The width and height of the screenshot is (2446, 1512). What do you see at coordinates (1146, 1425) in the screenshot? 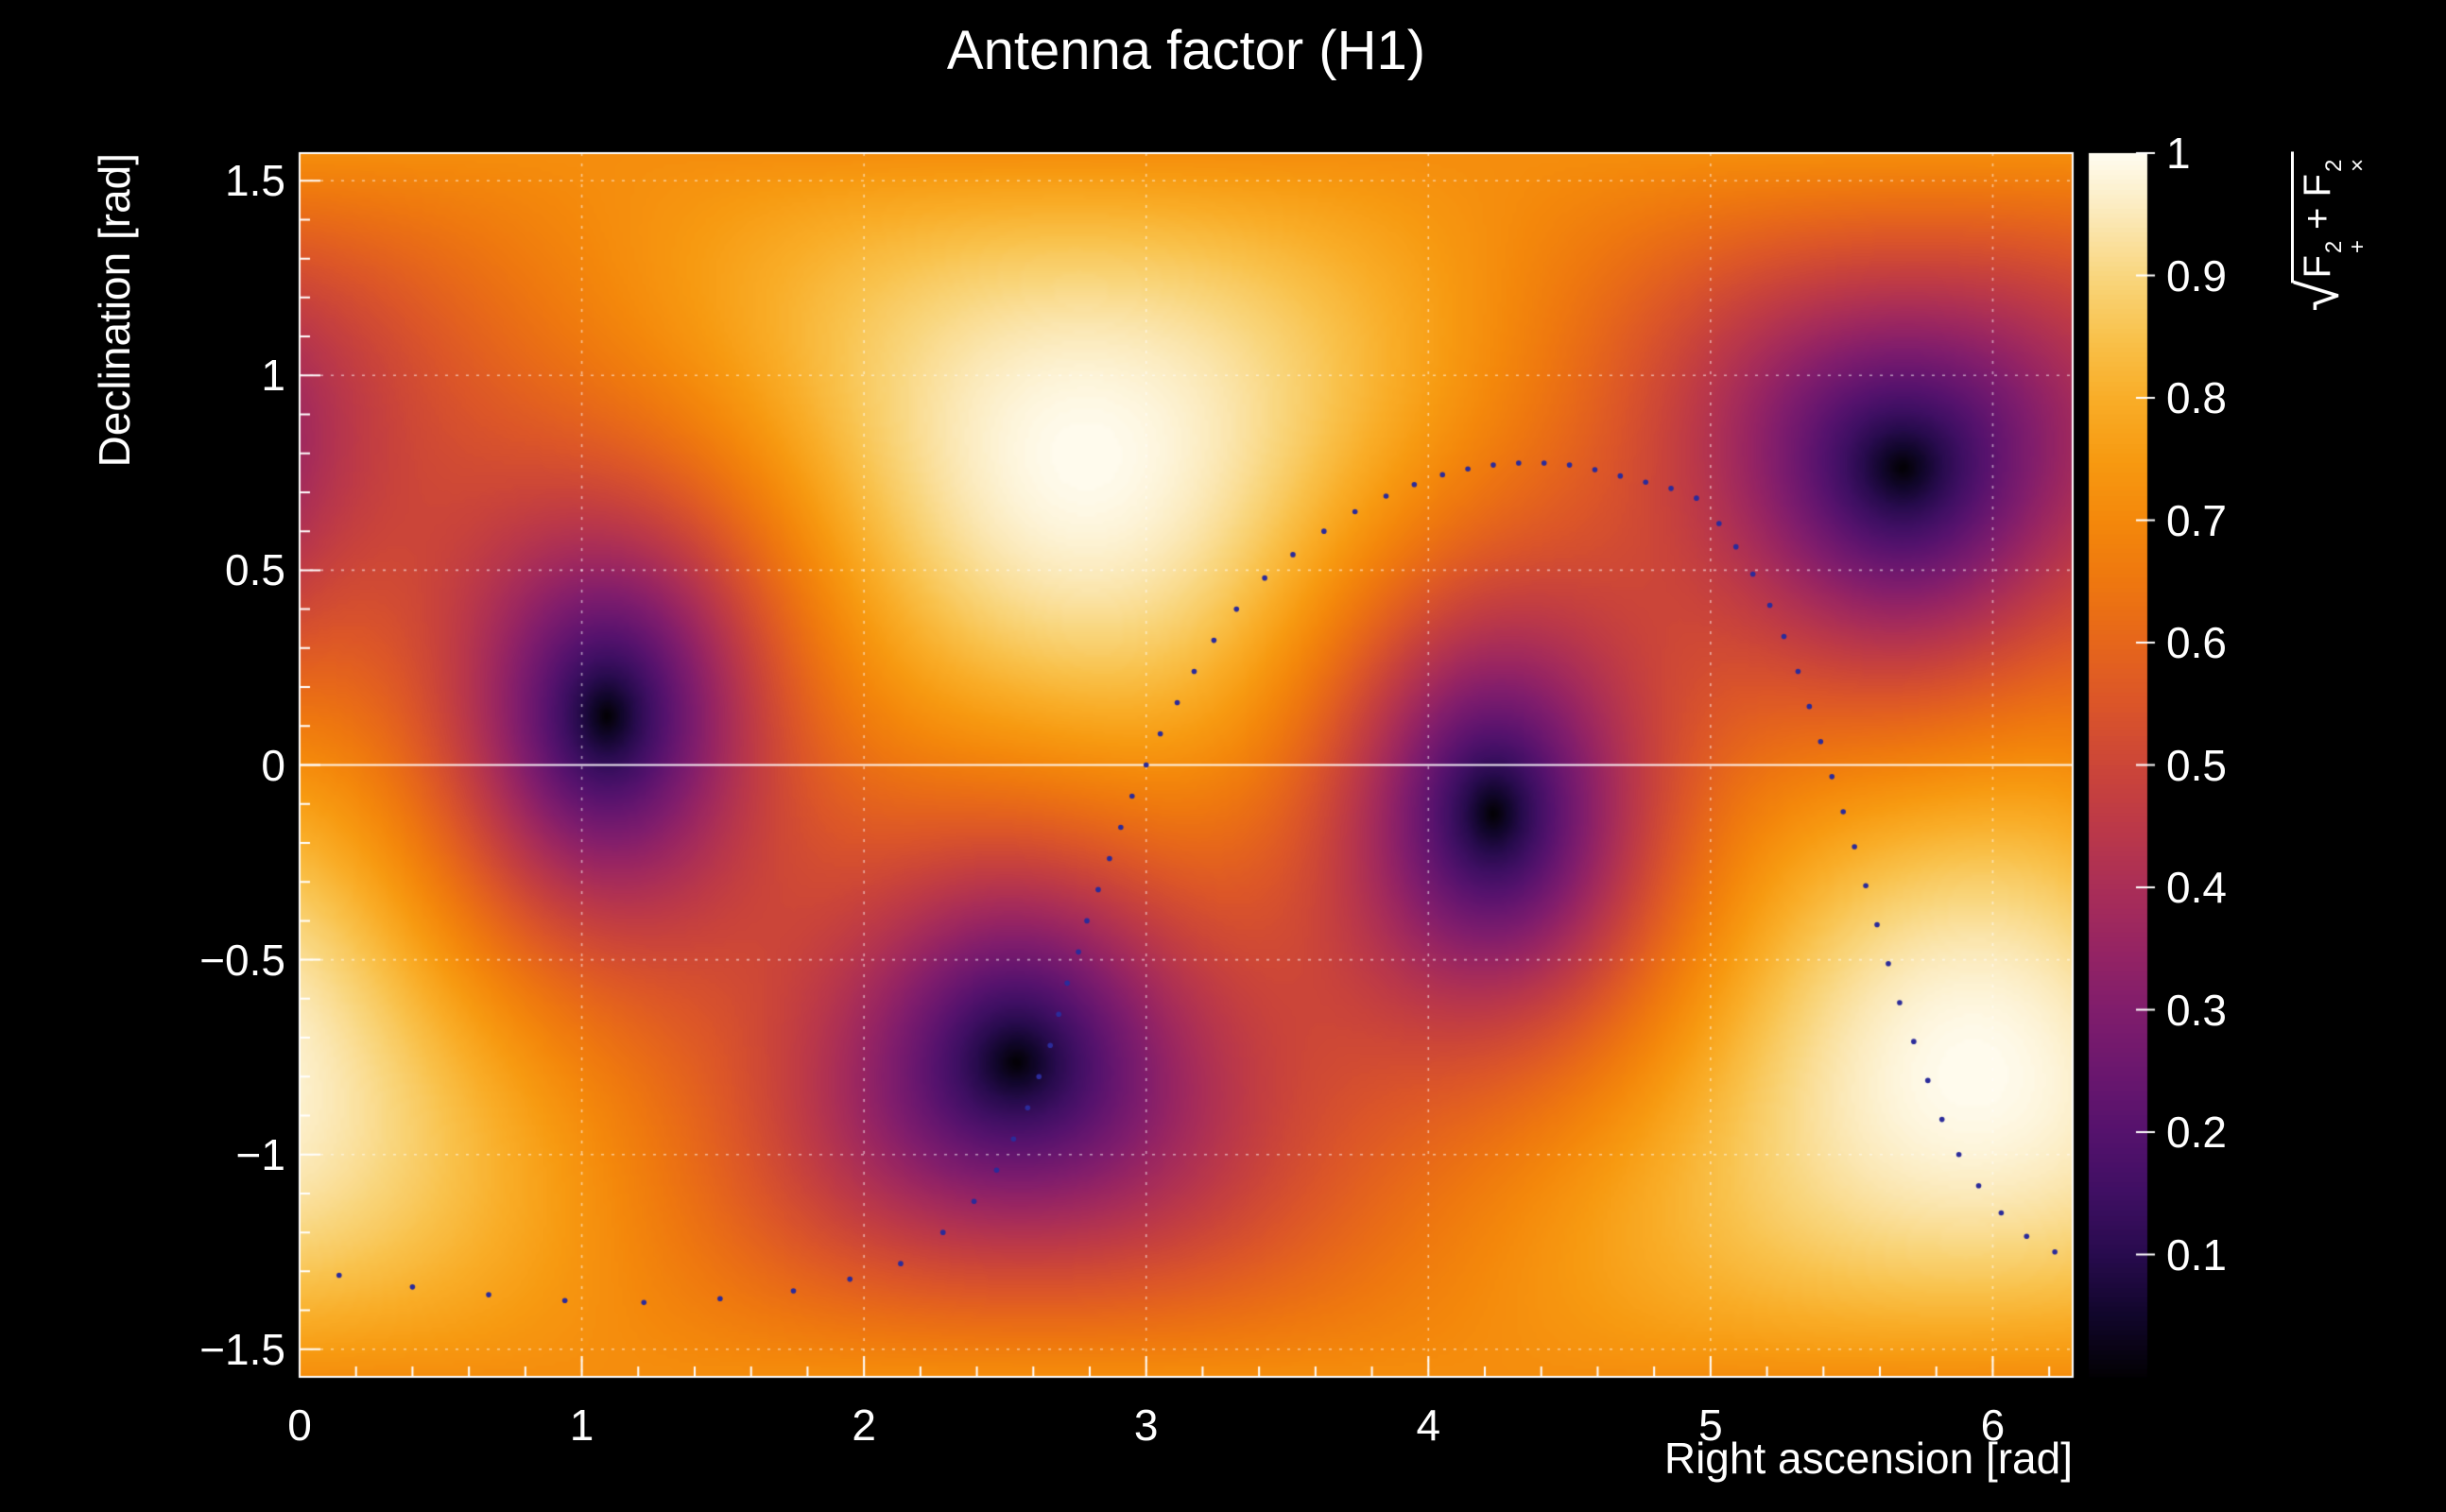
I see `x-tick-label: 3` at bounding box center [1146, 1425].